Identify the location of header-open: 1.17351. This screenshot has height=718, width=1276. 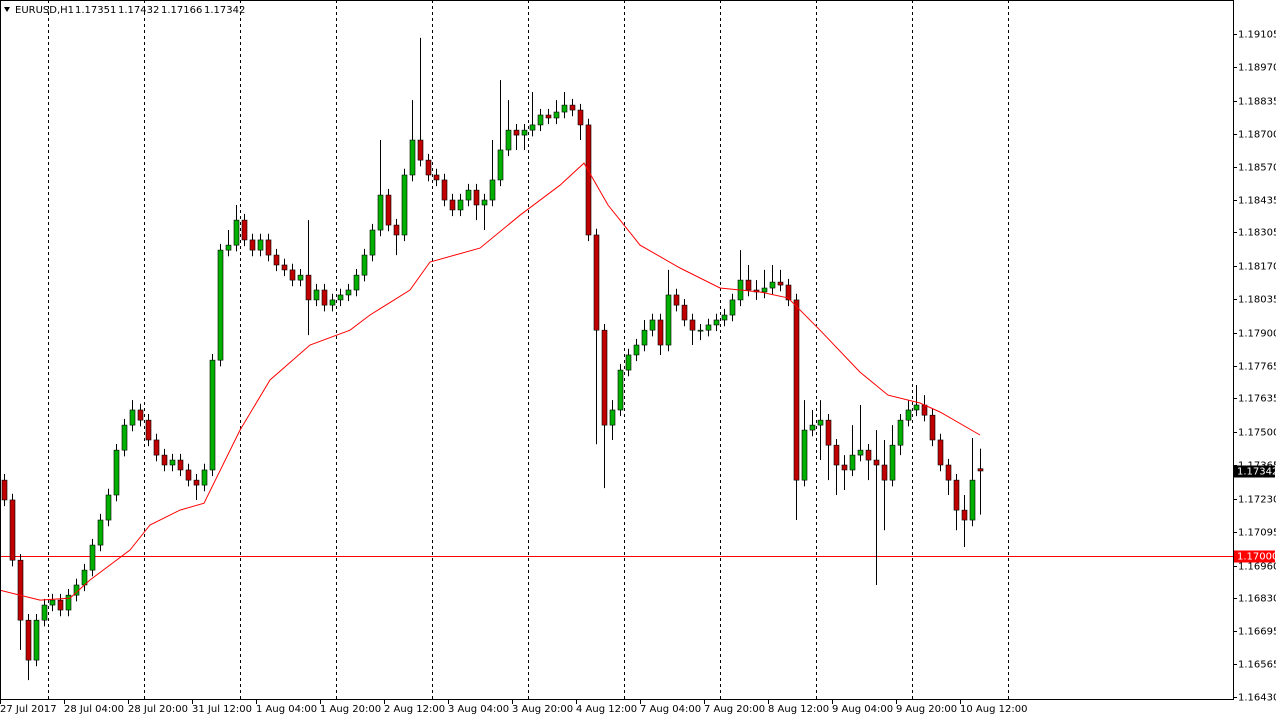
(95, 10).